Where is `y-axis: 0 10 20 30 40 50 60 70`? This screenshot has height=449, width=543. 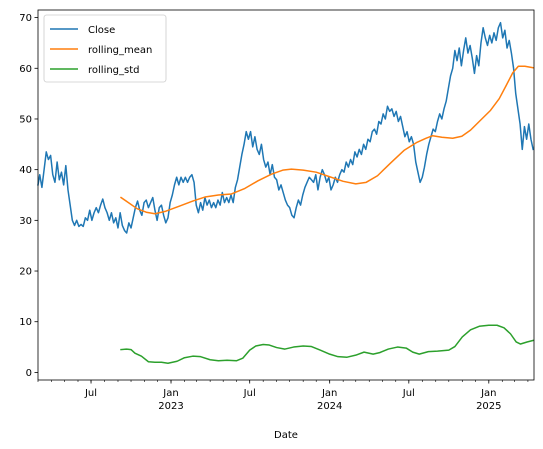
y-axis: 0 10 20 30 40 50 60 70 is located at coordinates (28, 196).